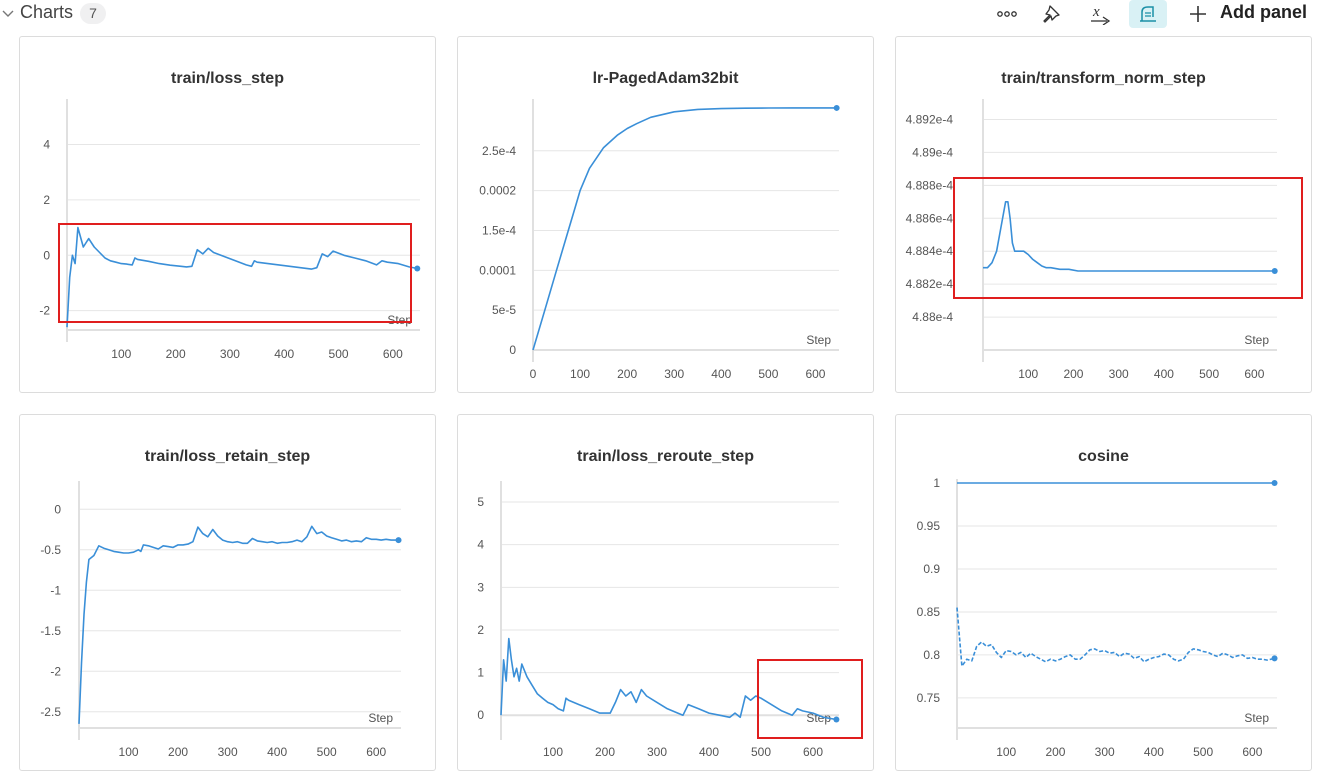  Describe the element at coordinates (50, 712) in the screenshot. I see `y-tick-label: -2.5` at that location.